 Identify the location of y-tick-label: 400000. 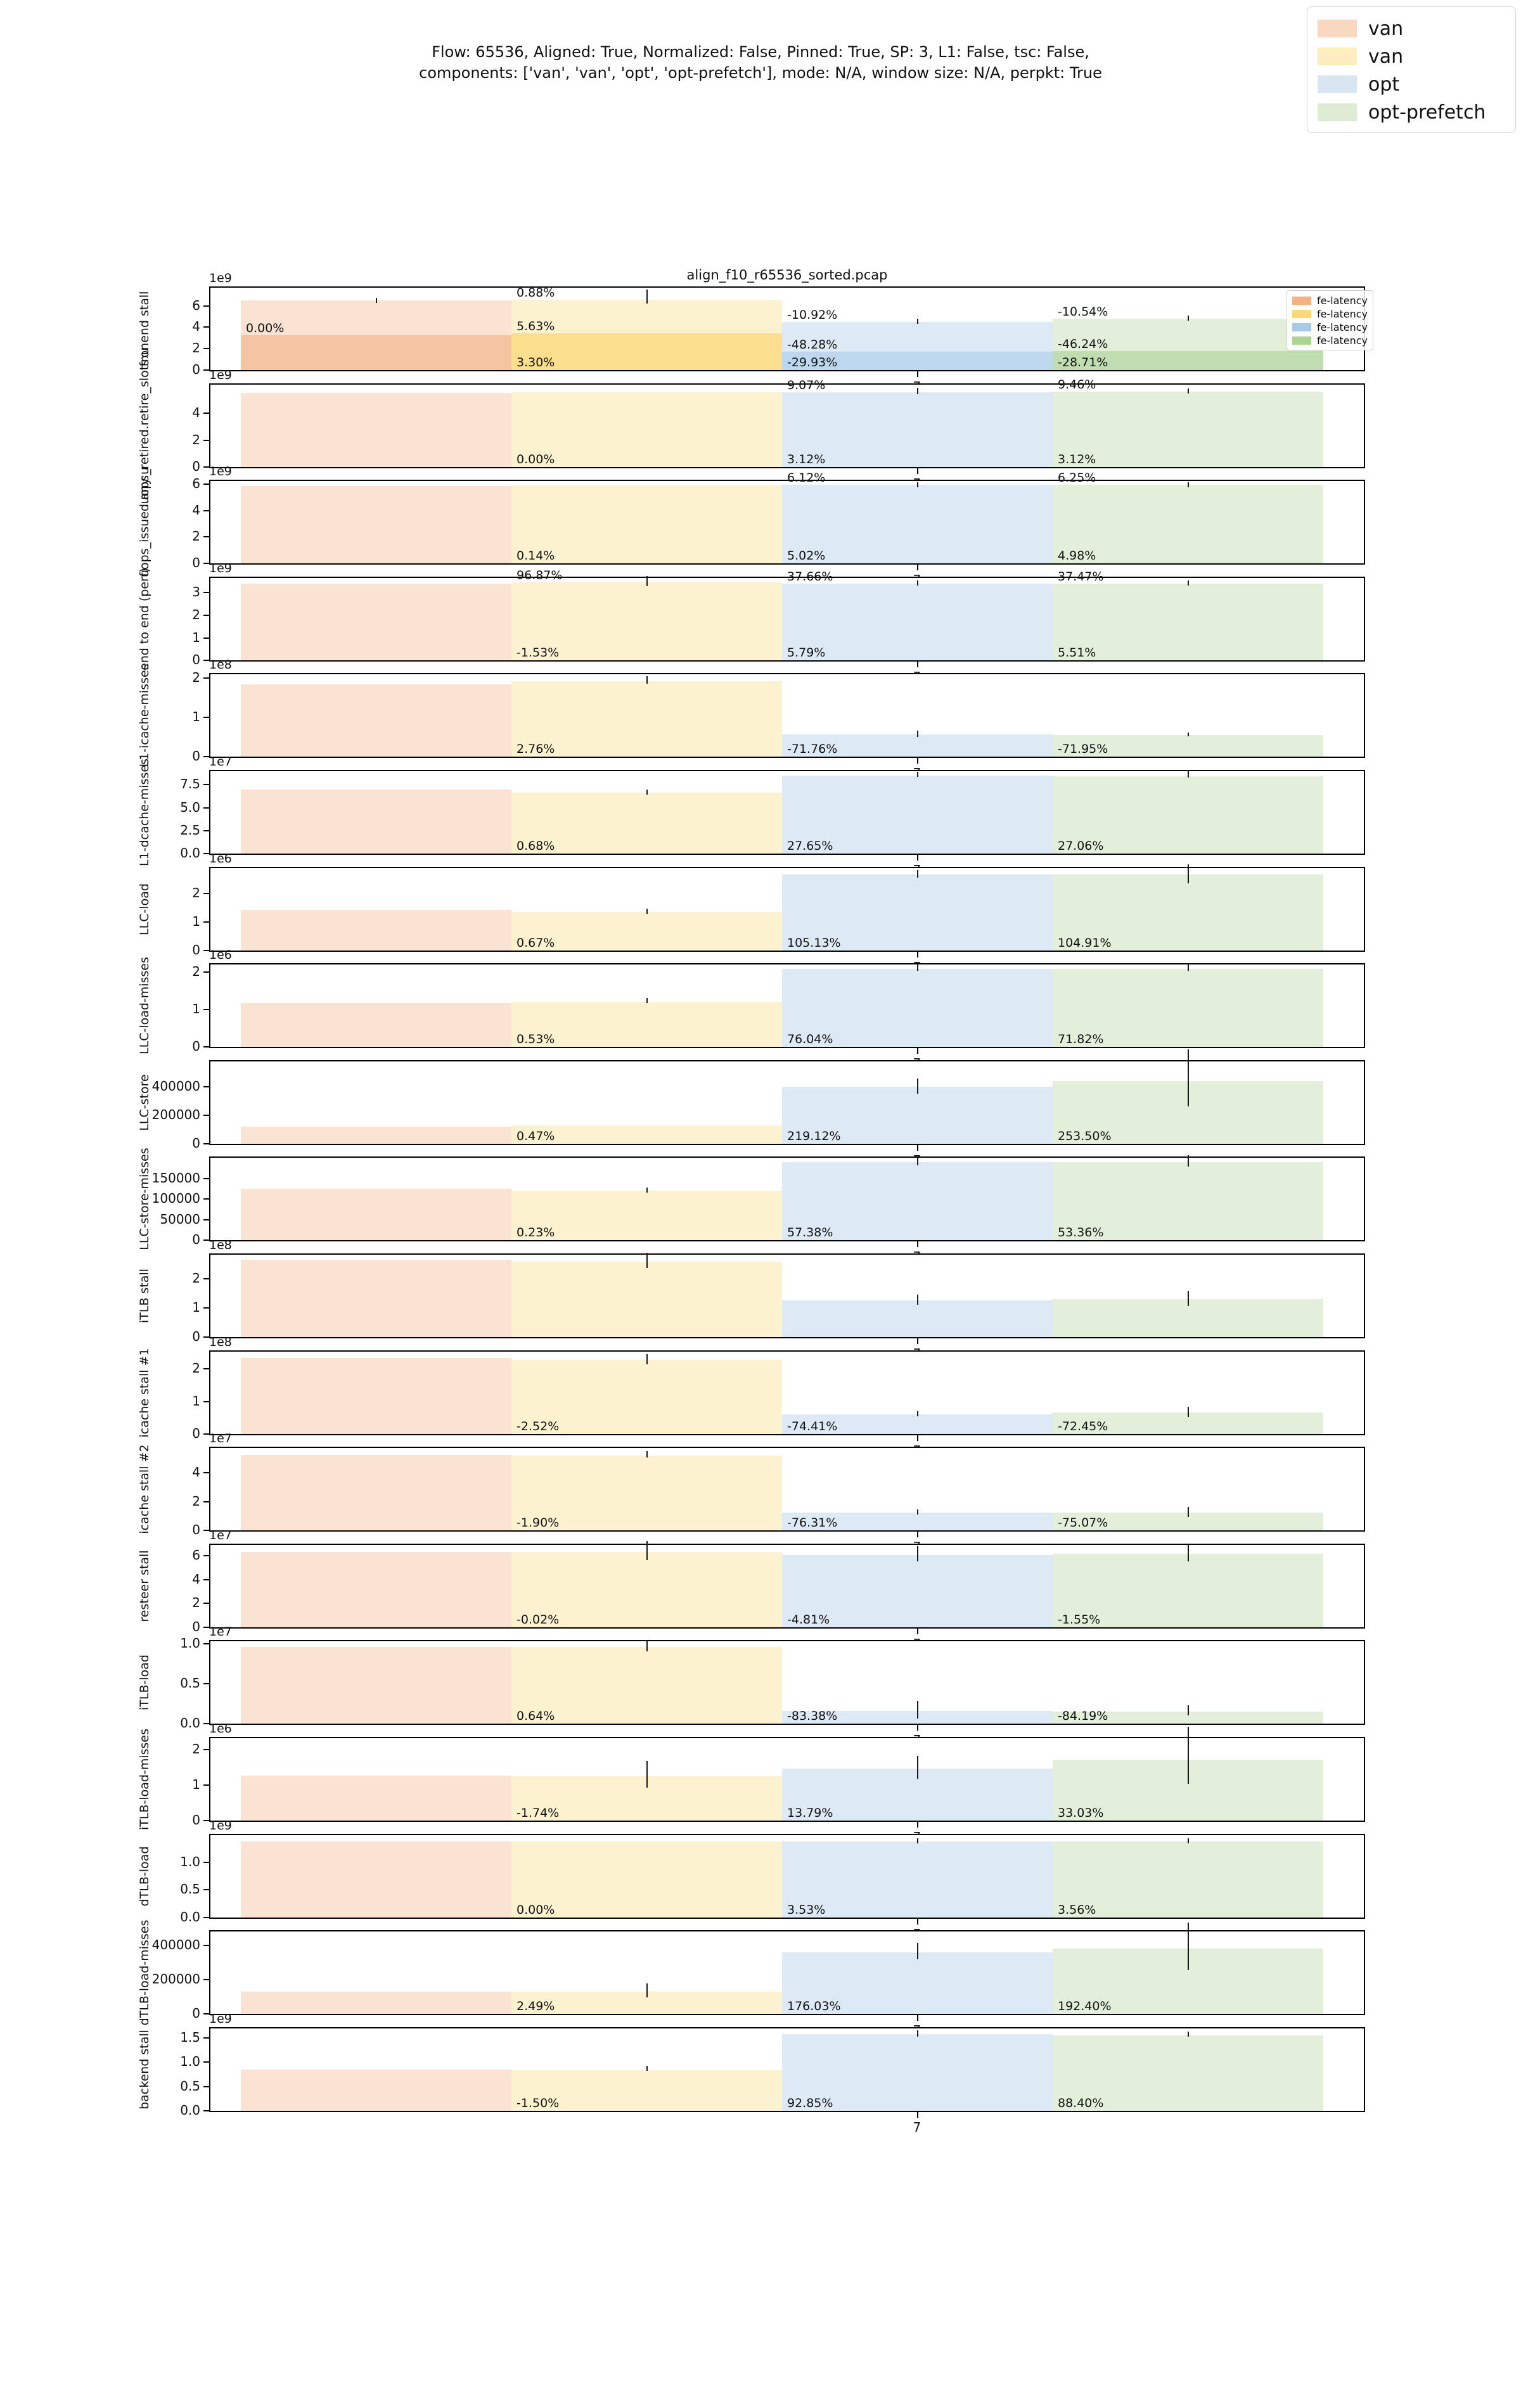
(176, 1086).